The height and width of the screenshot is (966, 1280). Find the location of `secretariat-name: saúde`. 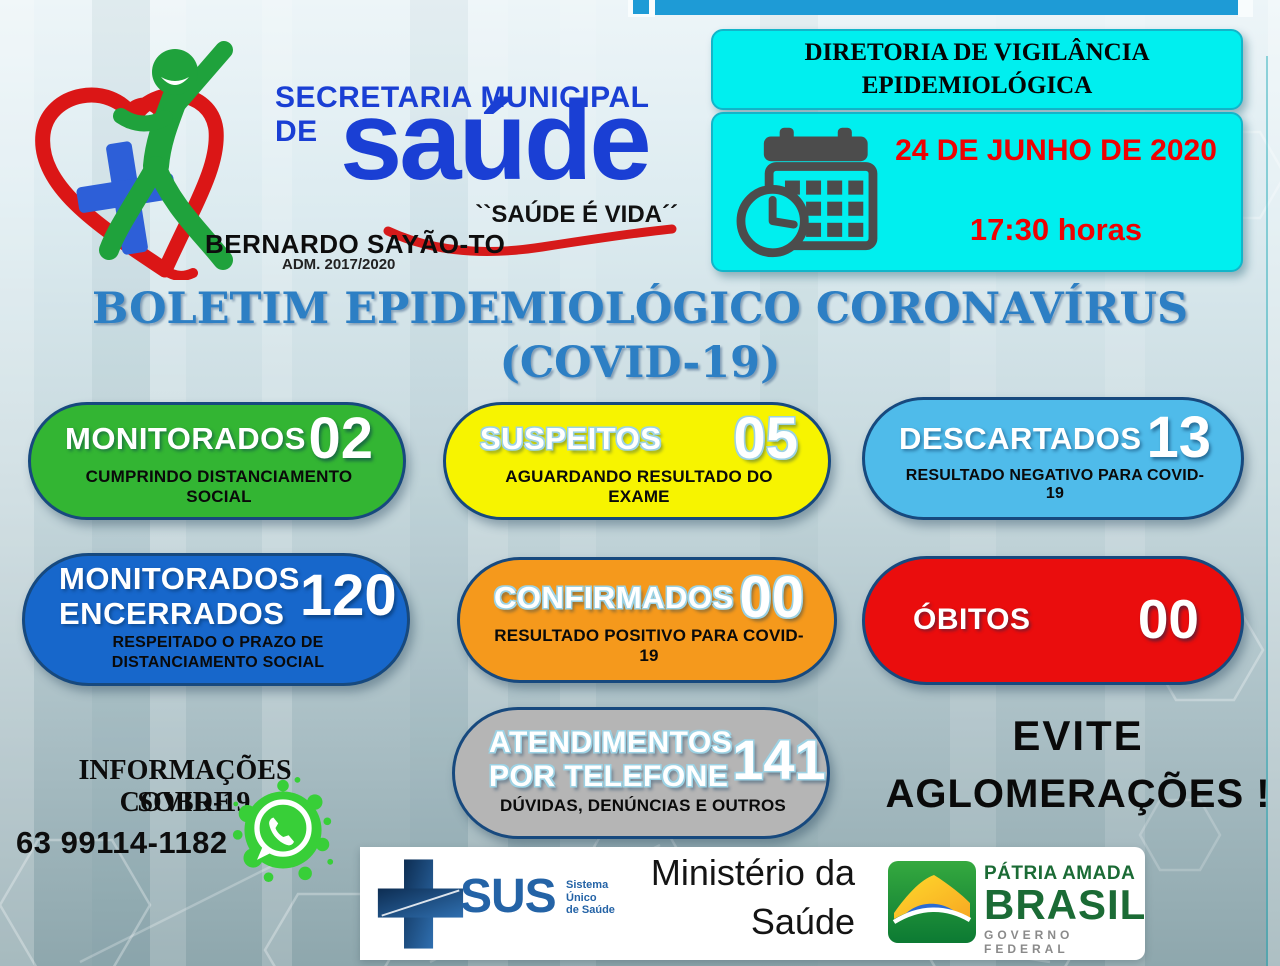

secretariat-name: saúde is located at coordinates (496, 140).